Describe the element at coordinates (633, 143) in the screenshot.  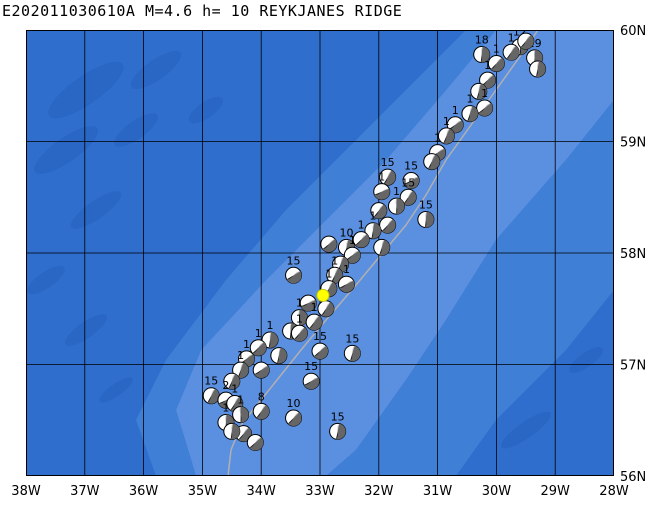
I see `y-tick-label: 59N` at that location.